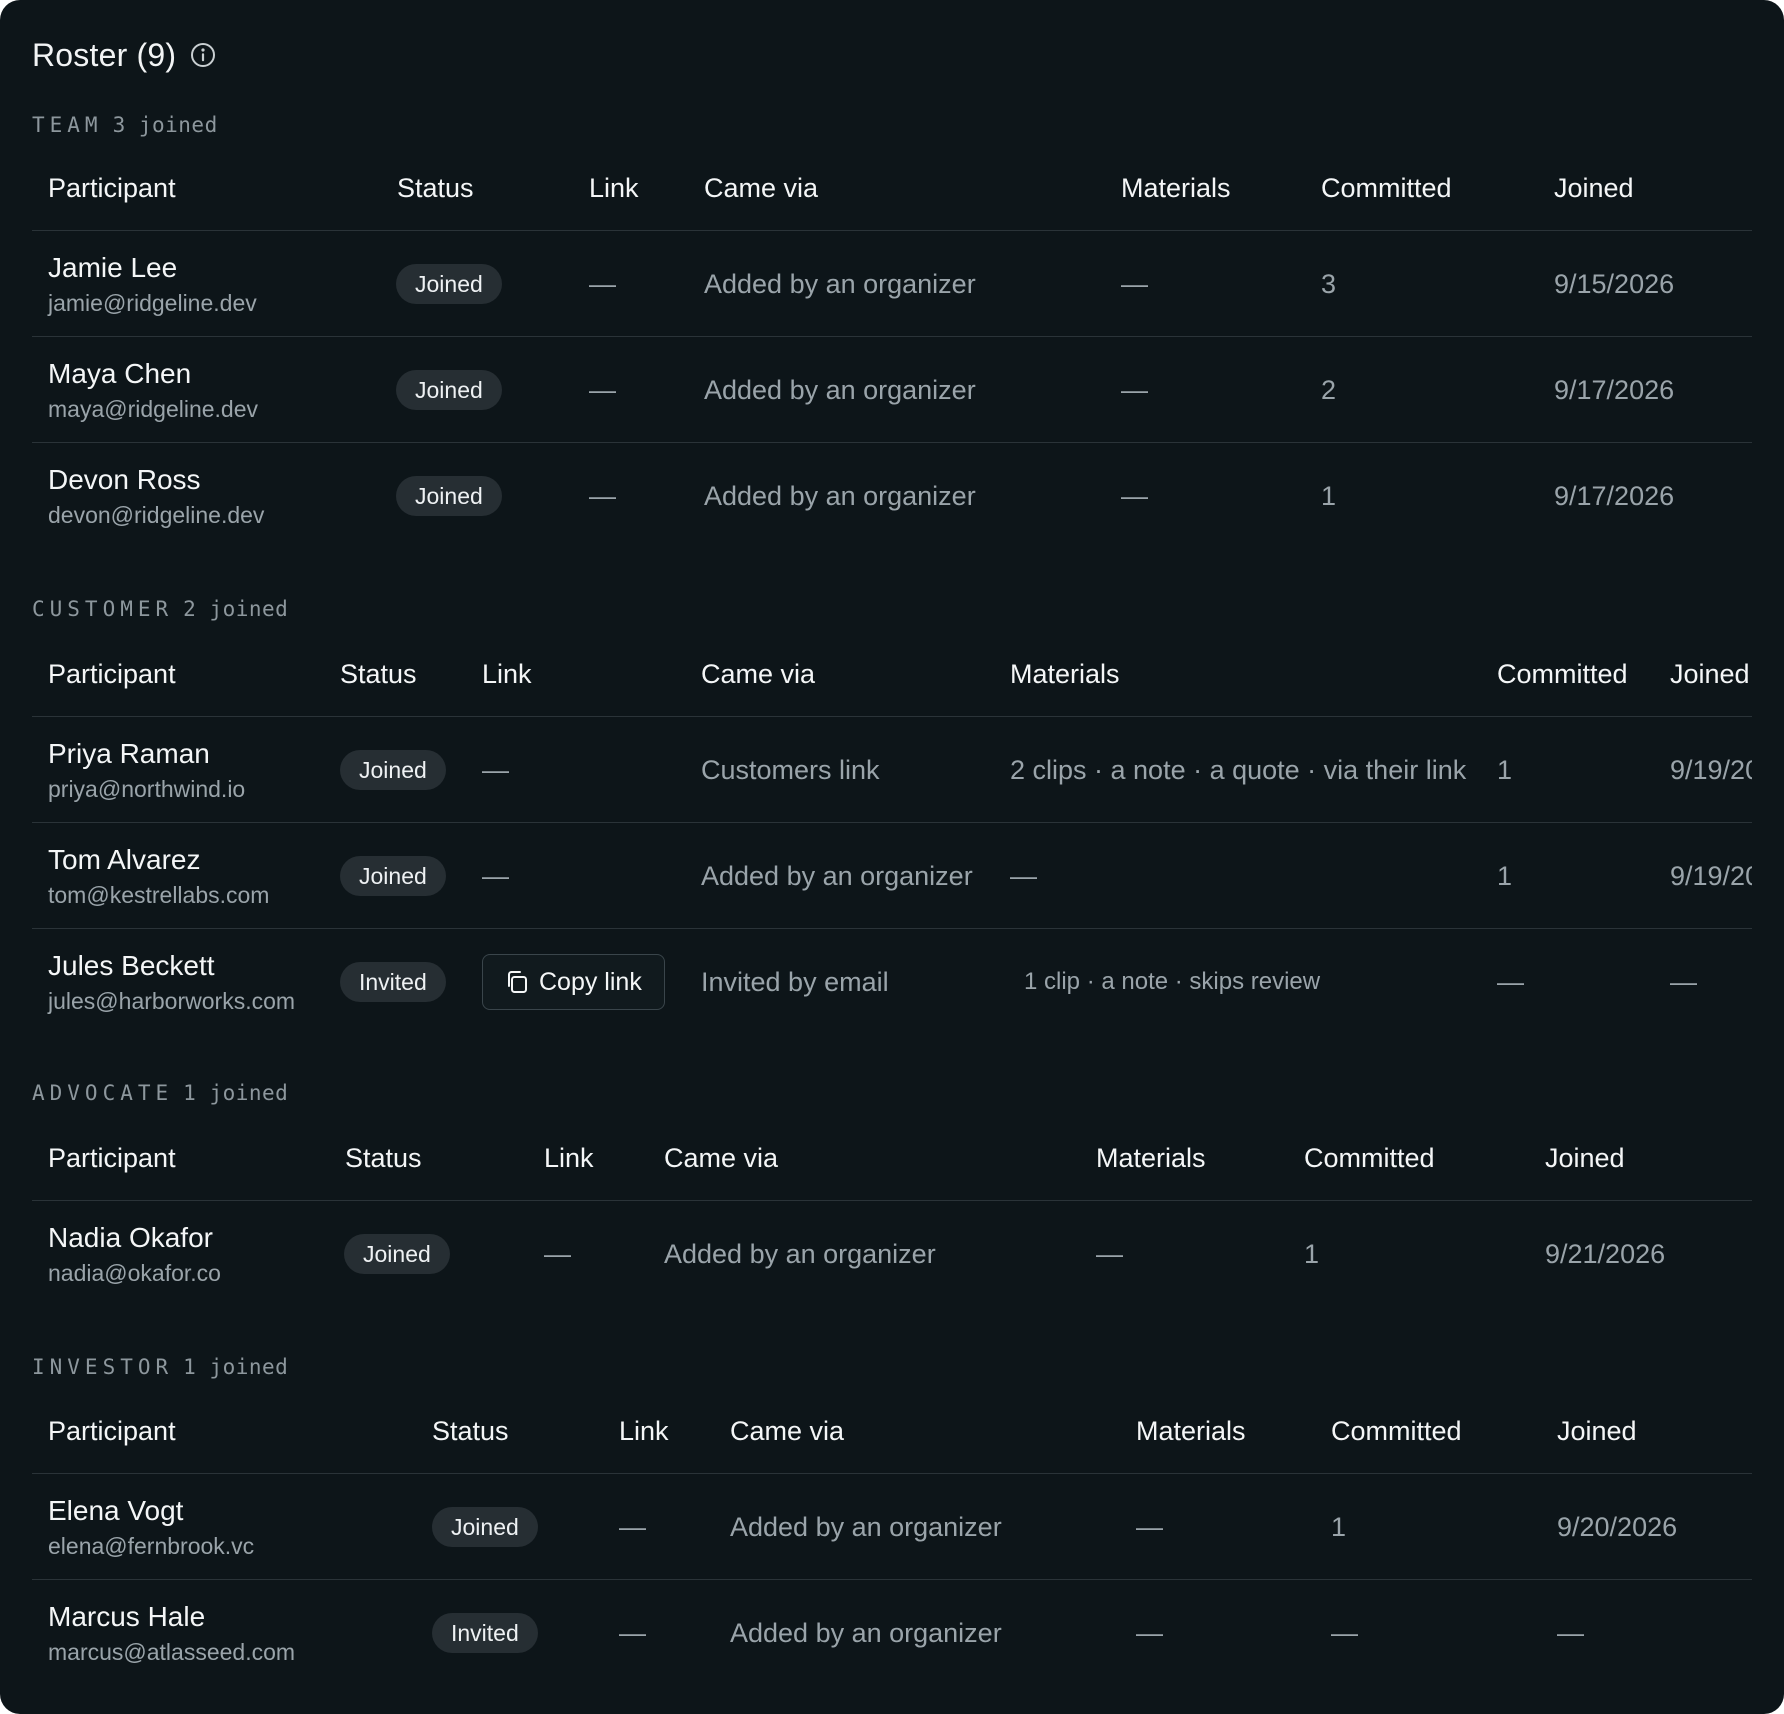 The height and width of the screenshot is (1714, 1784). I want to click on participant-name: Maya Chen, so click(120, 373).